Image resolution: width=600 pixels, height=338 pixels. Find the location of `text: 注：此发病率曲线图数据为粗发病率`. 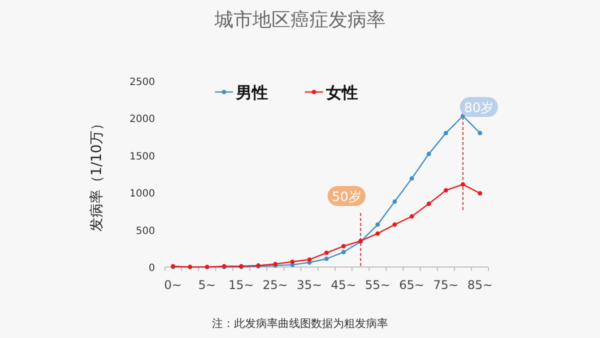

text: 注：此发病率曲线图数据为粗发病率 is located at coordinates (300, 323).